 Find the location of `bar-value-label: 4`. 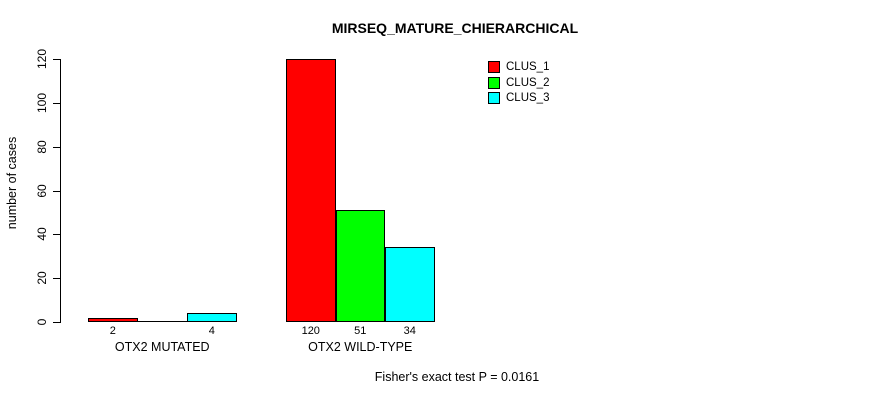

bar-value-label: 4 is located at coordinates (211, 331).